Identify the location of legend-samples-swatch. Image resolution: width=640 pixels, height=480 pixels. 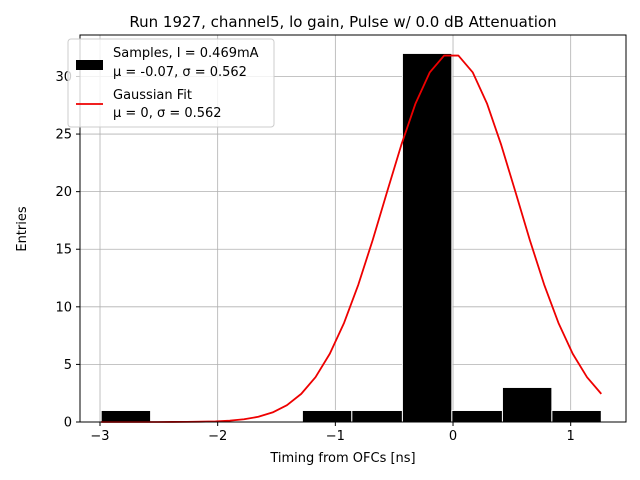
(89, 65).